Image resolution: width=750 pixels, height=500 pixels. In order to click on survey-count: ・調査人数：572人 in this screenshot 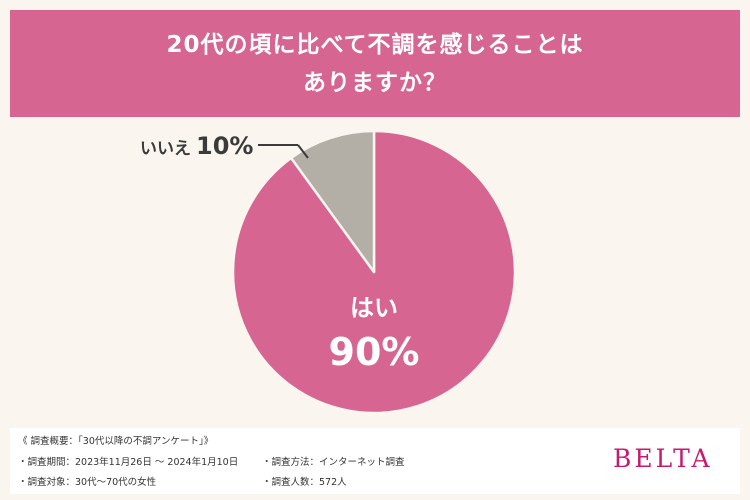, I will do `click(304, 482)`.